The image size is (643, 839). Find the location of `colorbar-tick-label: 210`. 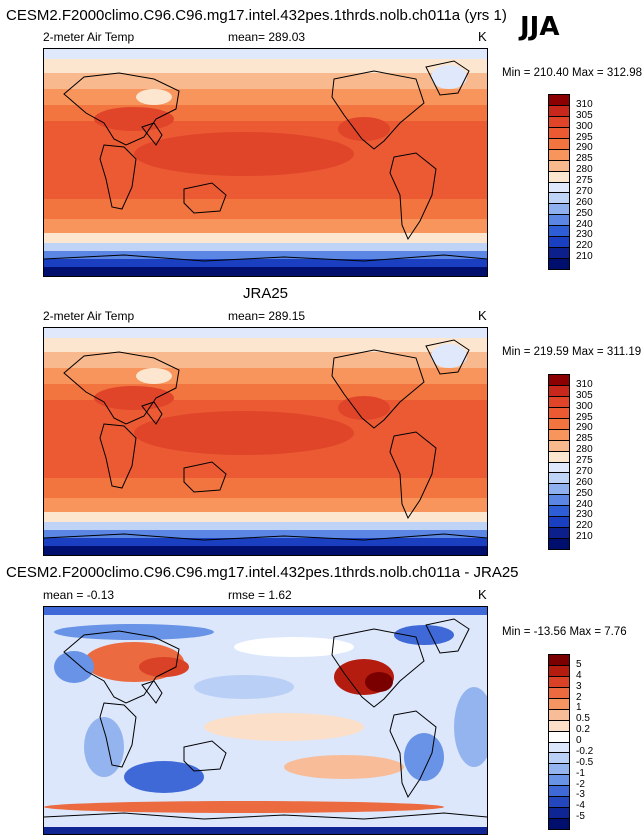

colorbar-tick-label: 210 is located at coordinates (584, 257).